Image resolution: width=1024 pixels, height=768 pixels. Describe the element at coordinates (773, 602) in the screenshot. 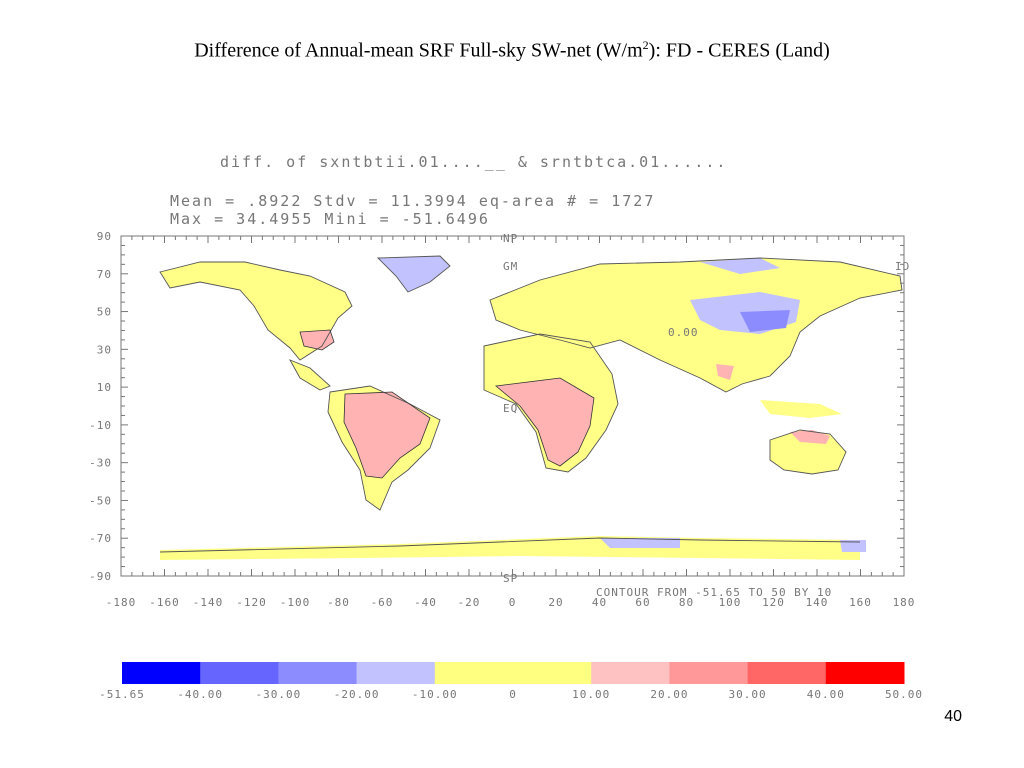

I see `x-tick-label: 120` at that location.